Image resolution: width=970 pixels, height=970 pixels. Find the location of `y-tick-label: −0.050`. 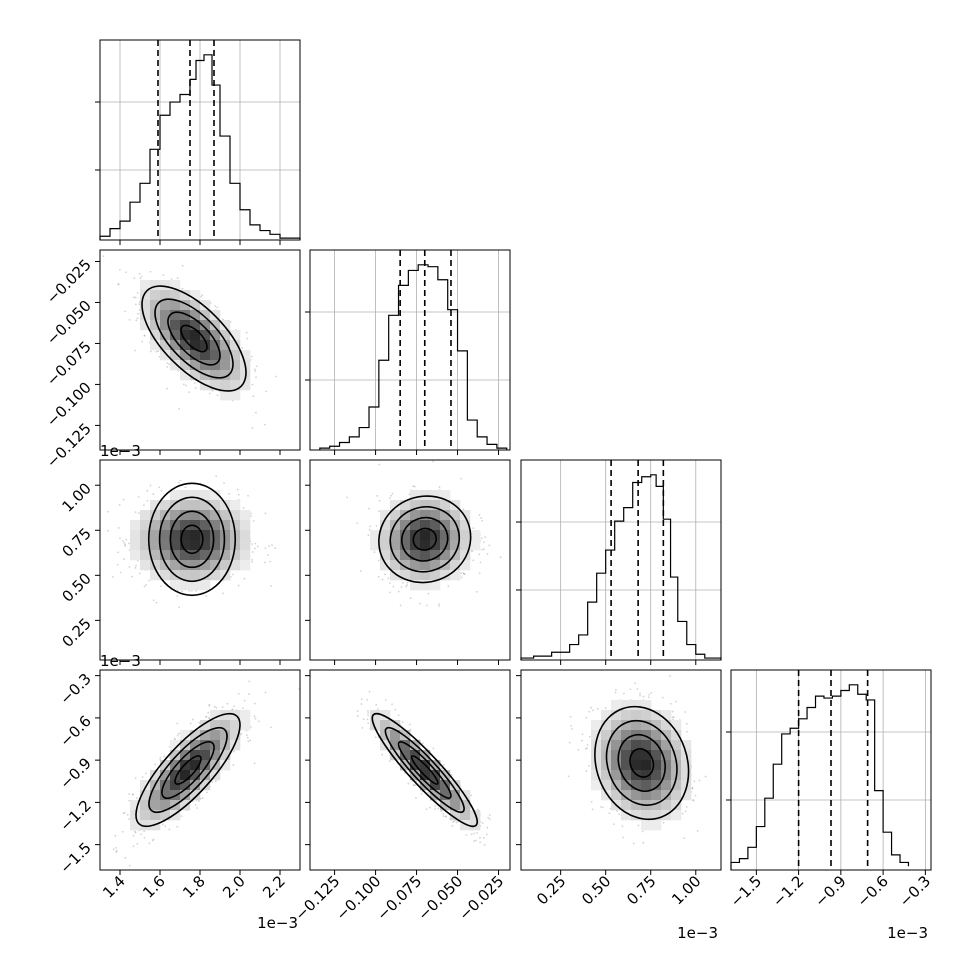

y-tick-label: −0.050 is located at coordinates (69, 323).